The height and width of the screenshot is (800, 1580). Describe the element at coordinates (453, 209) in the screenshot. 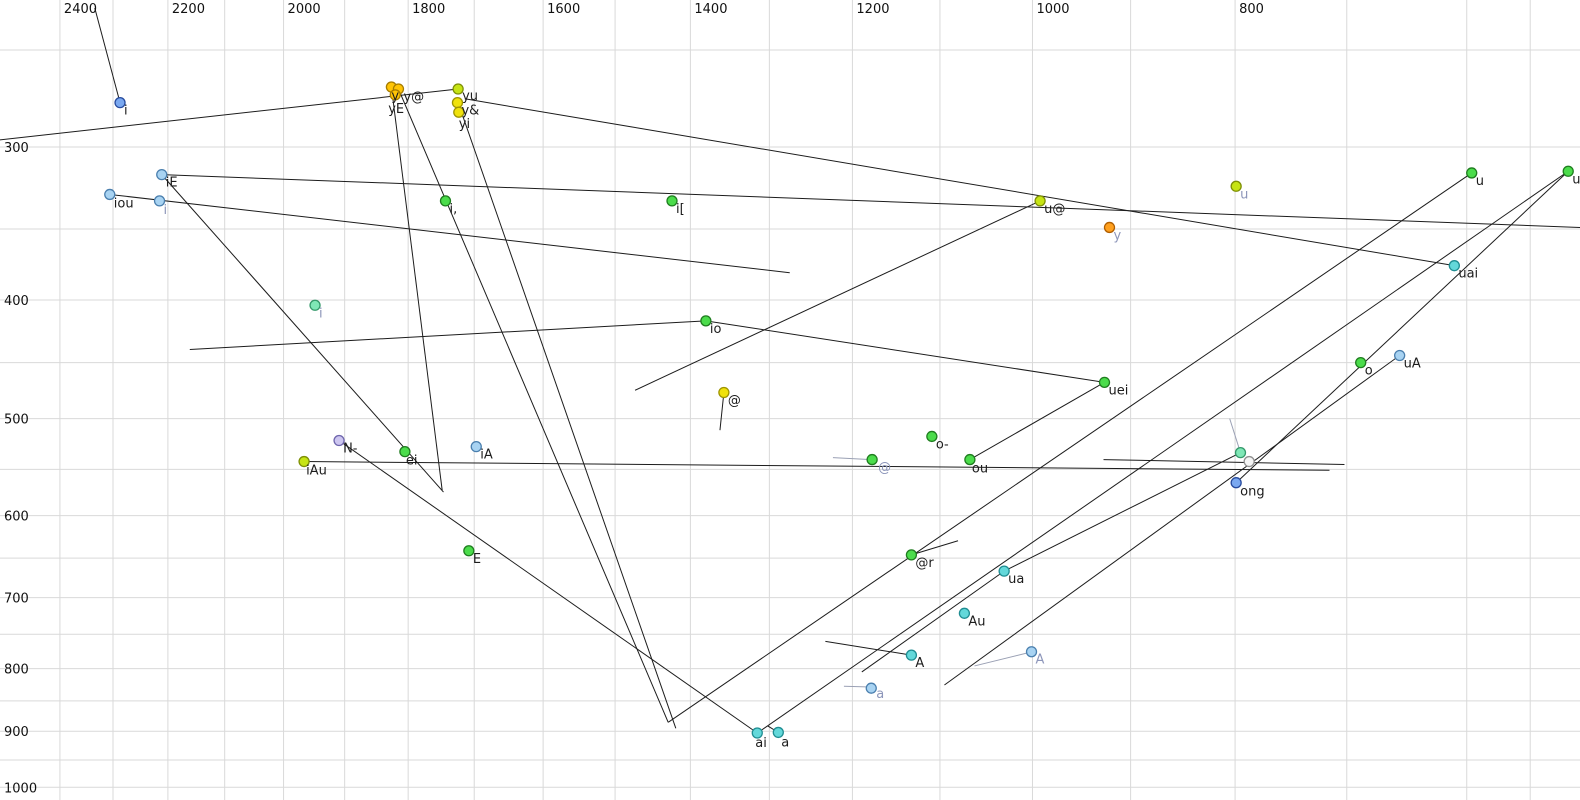

I see `vowel-point-label: i,` at that location.